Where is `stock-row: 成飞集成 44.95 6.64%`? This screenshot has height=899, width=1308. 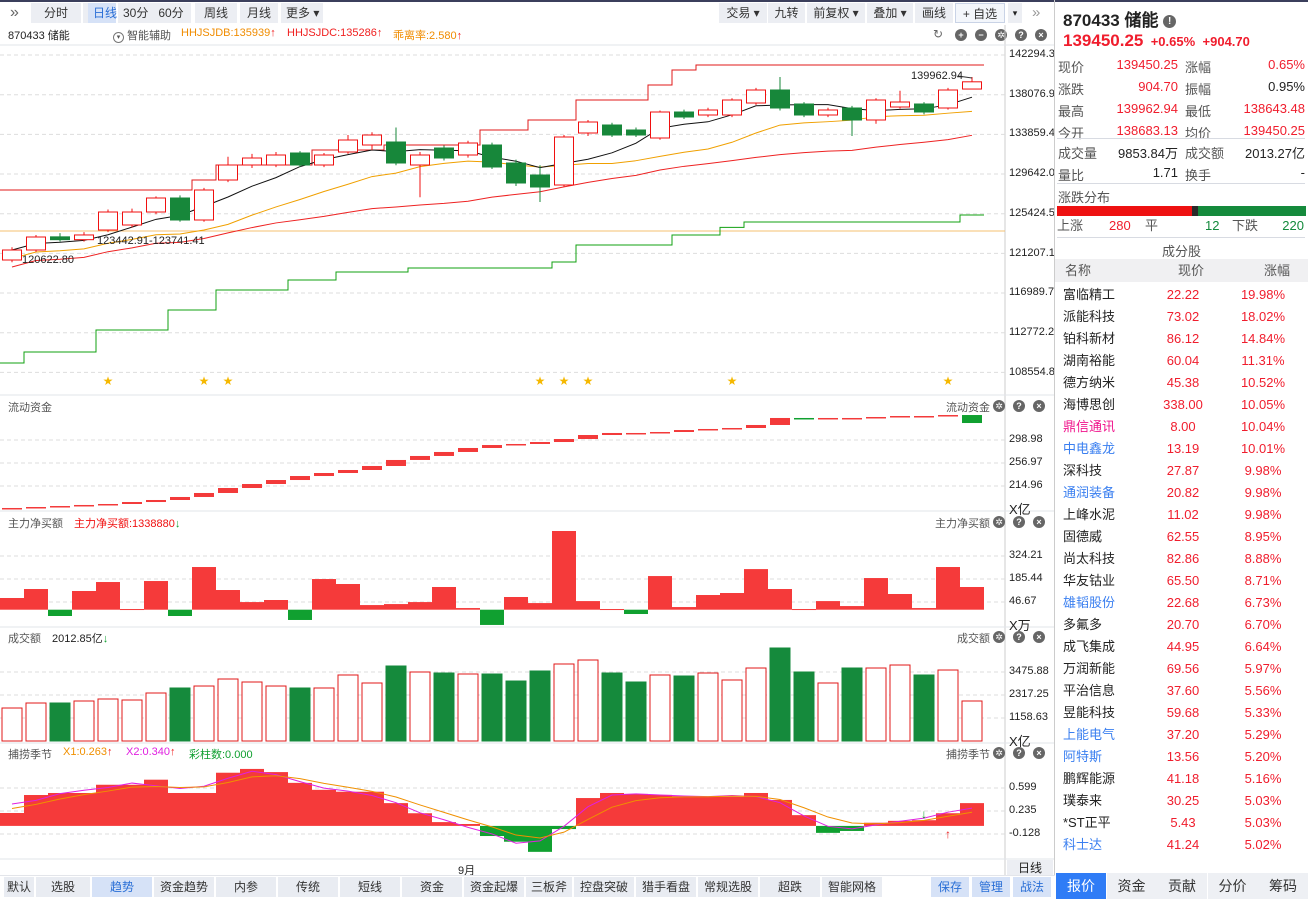
stock-row: 成飞集成 44.95 6.64% is located at coordinates (1183, 647).